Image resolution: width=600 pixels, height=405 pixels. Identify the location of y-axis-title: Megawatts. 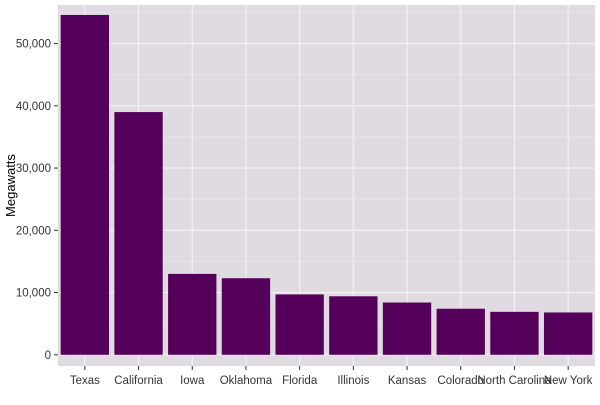
(10, 185).